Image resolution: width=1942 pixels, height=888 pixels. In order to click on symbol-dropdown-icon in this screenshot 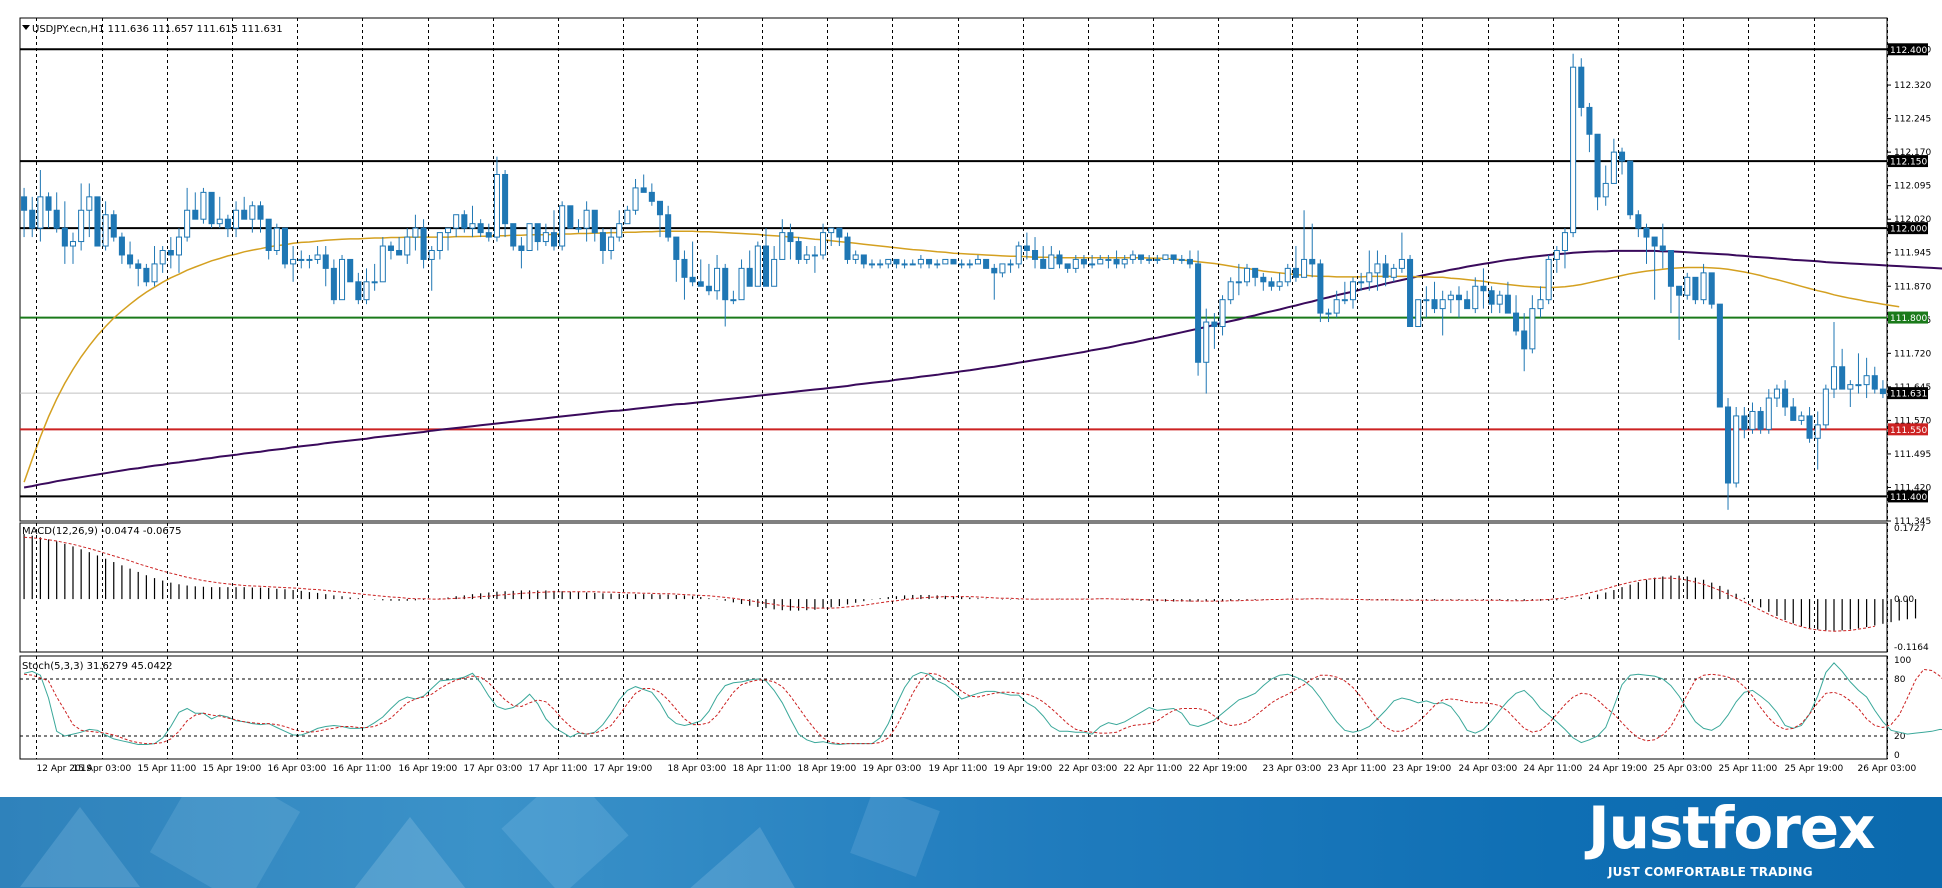, I will do `click(26, 27)`.